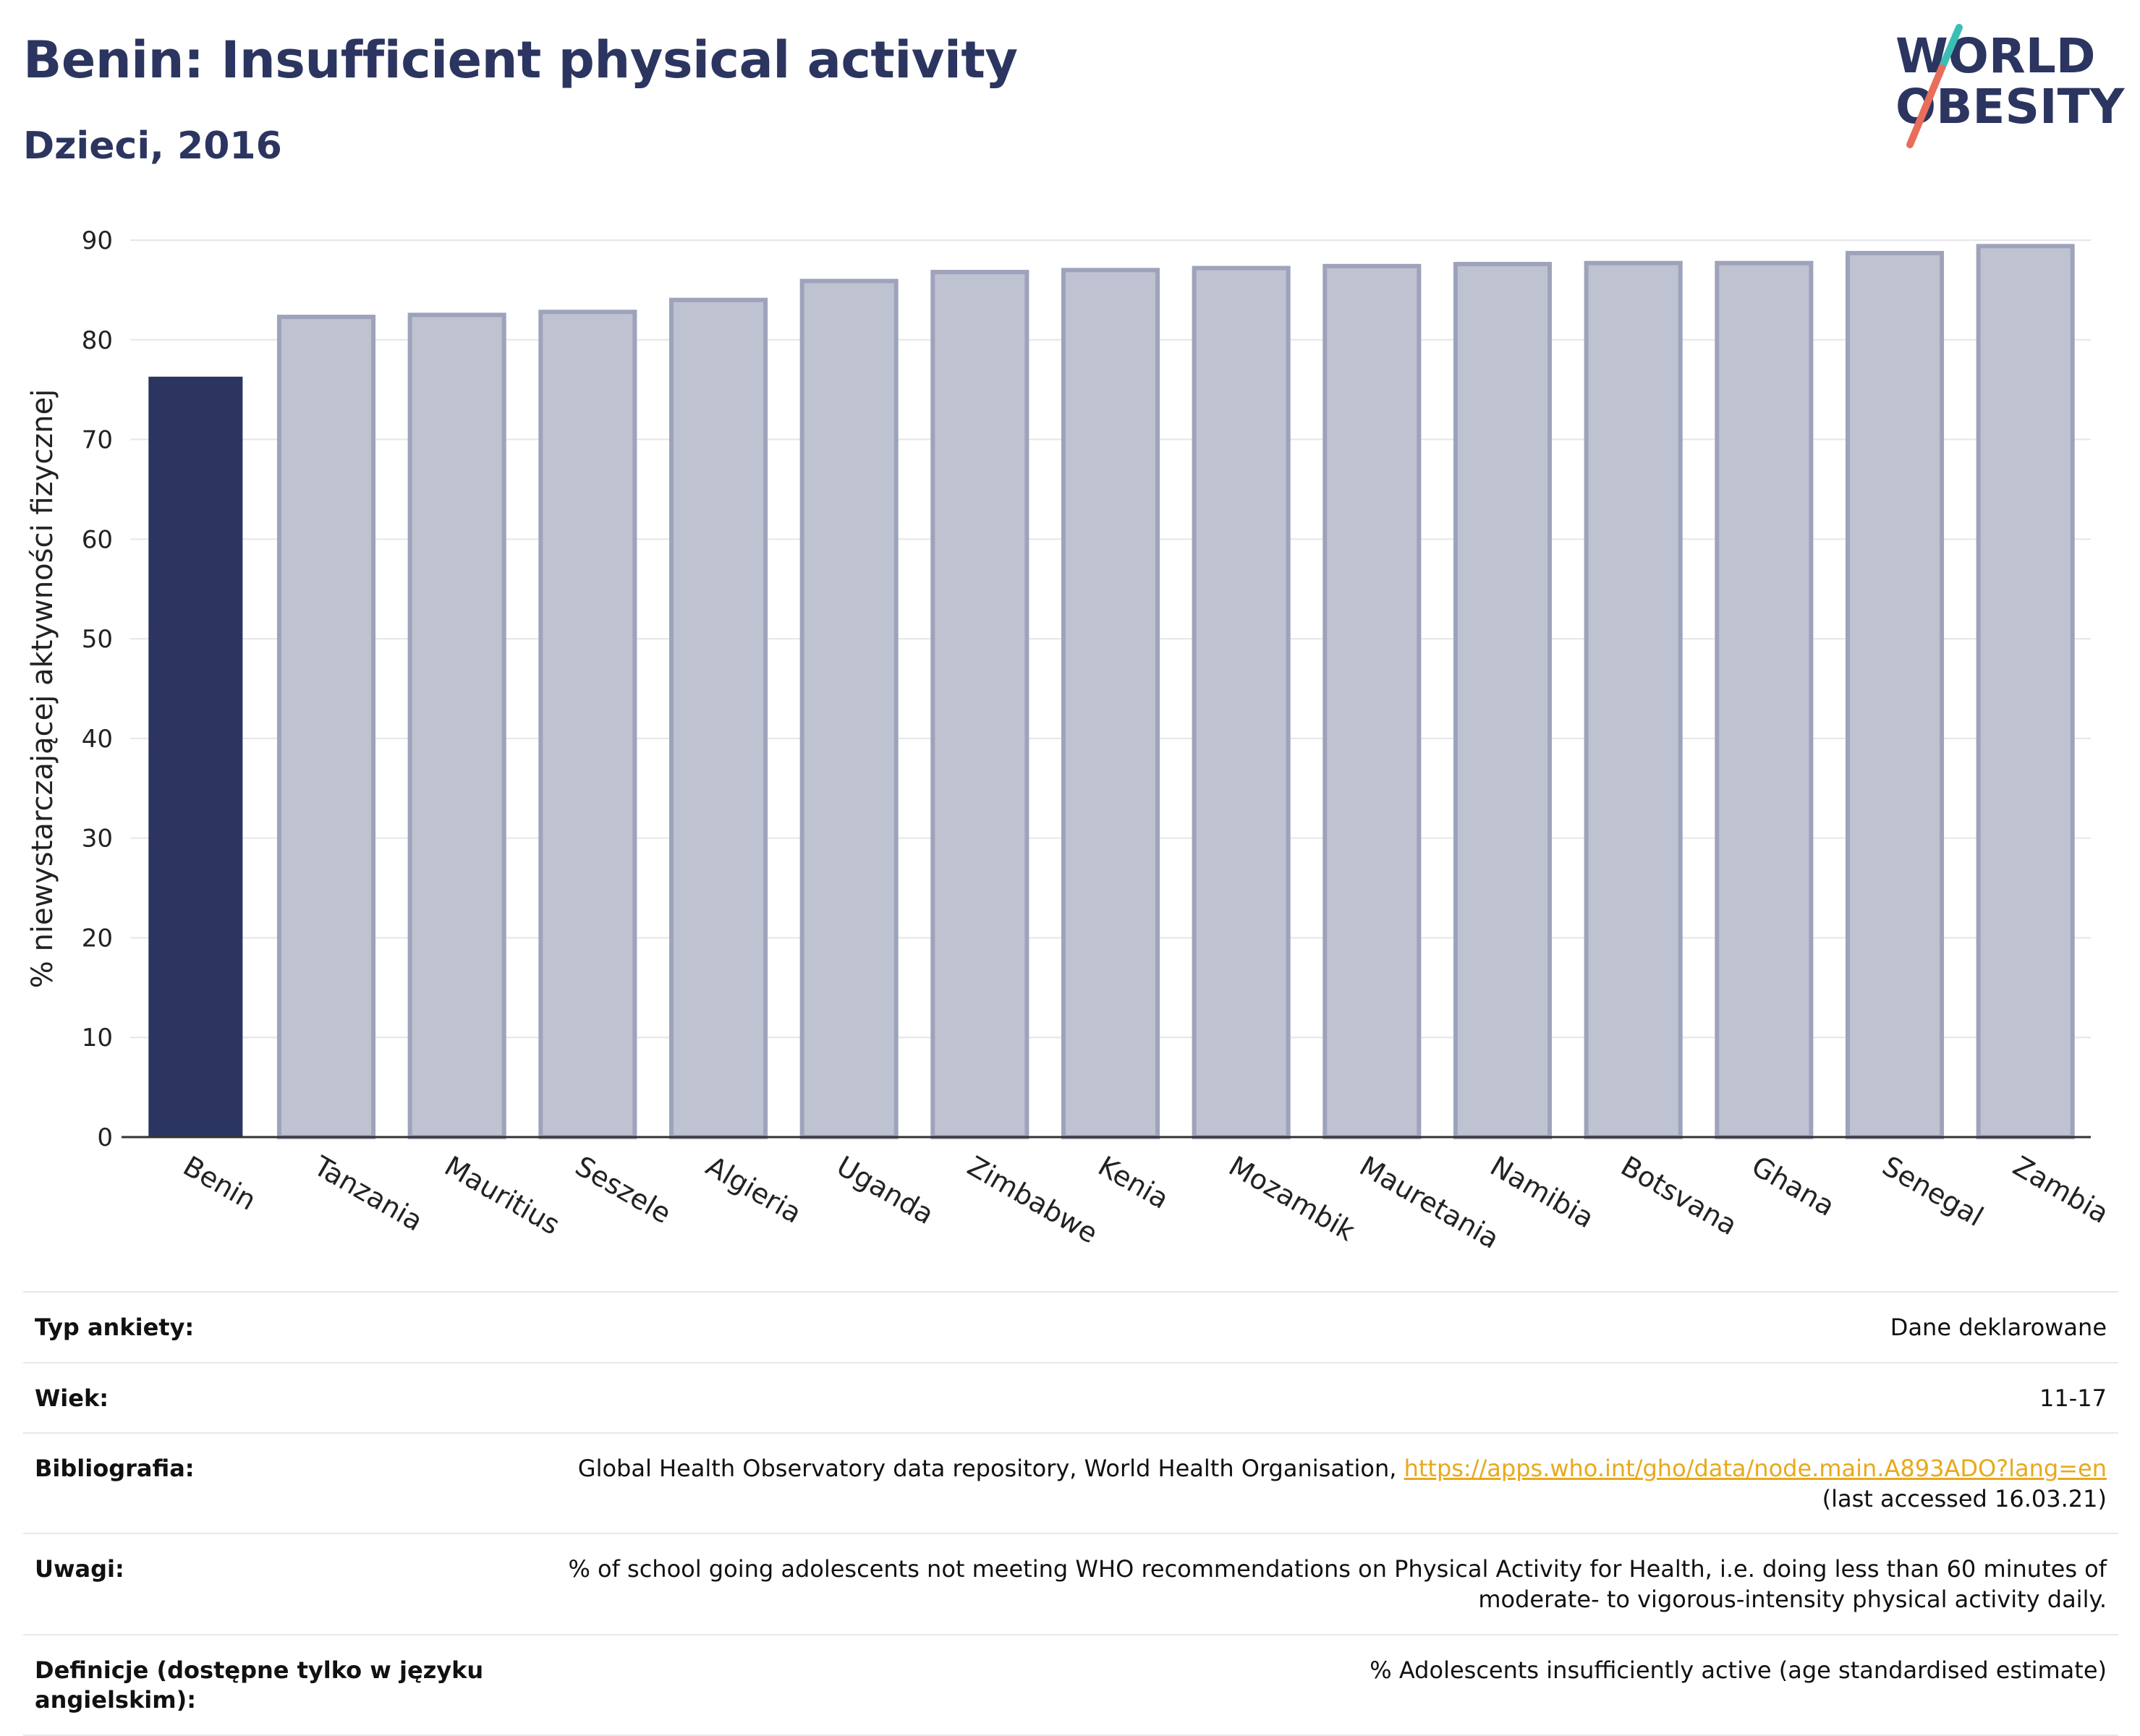  I want to click on chart-subtitle: Dzieci, 2016, so click(152, 146).